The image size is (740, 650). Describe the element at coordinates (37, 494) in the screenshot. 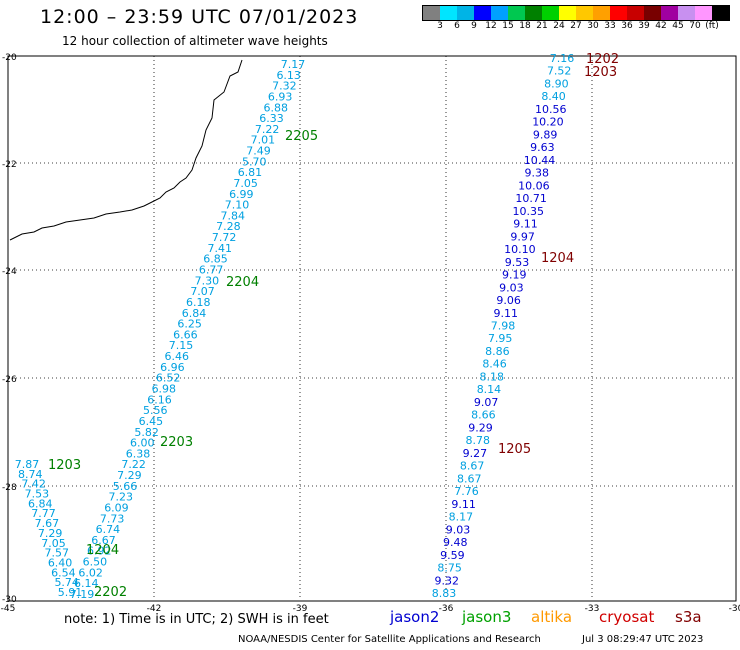

I see `wave-height-value: 7.53` at that location.